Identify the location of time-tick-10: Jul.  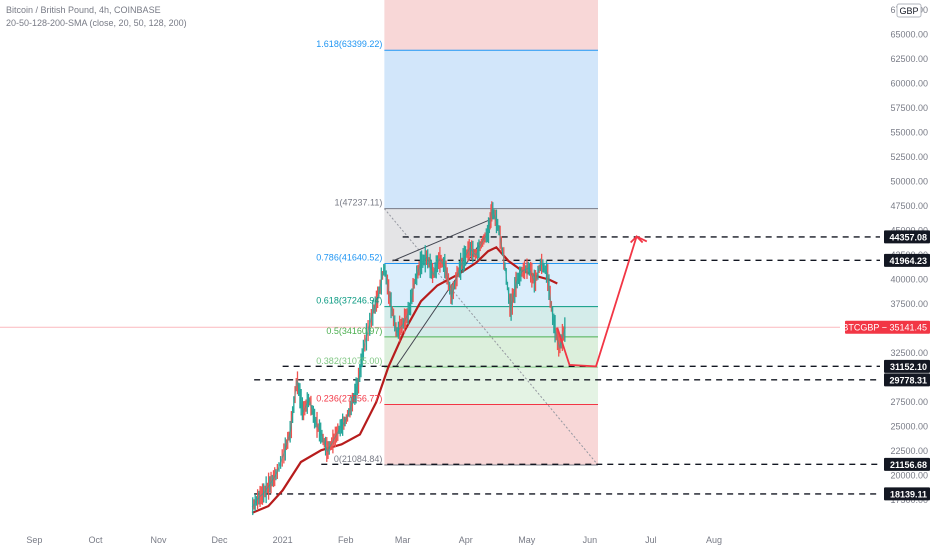
(651, 540).